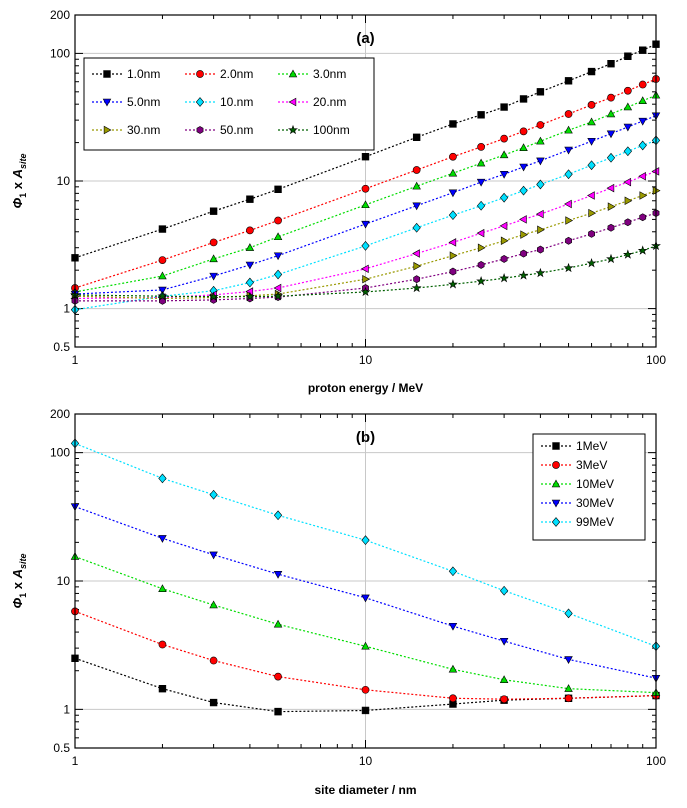 The image size is (687, 808). Describe the element at coordinates (577, 484) in the screenshot. I see `legend-entry-2: 10MeV` at that location.